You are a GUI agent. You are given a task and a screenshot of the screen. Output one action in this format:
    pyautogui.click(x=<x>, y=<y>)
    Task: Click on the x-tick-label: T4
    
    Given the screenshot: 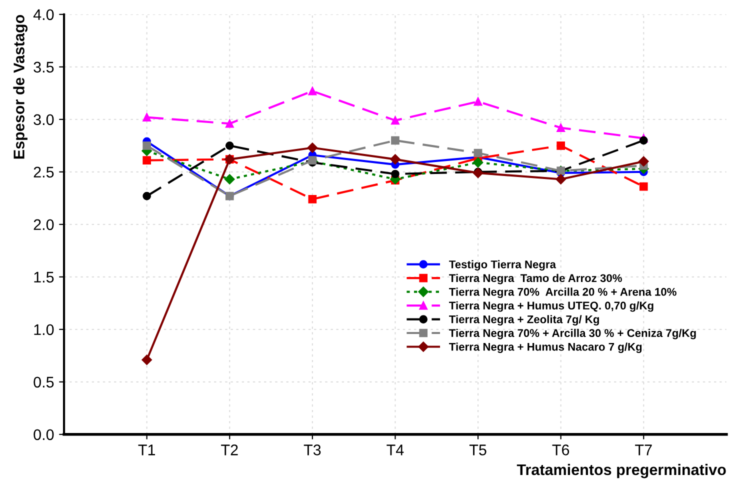 What is the action you would take?
    pyautogui.click(x=395, y=450)
    